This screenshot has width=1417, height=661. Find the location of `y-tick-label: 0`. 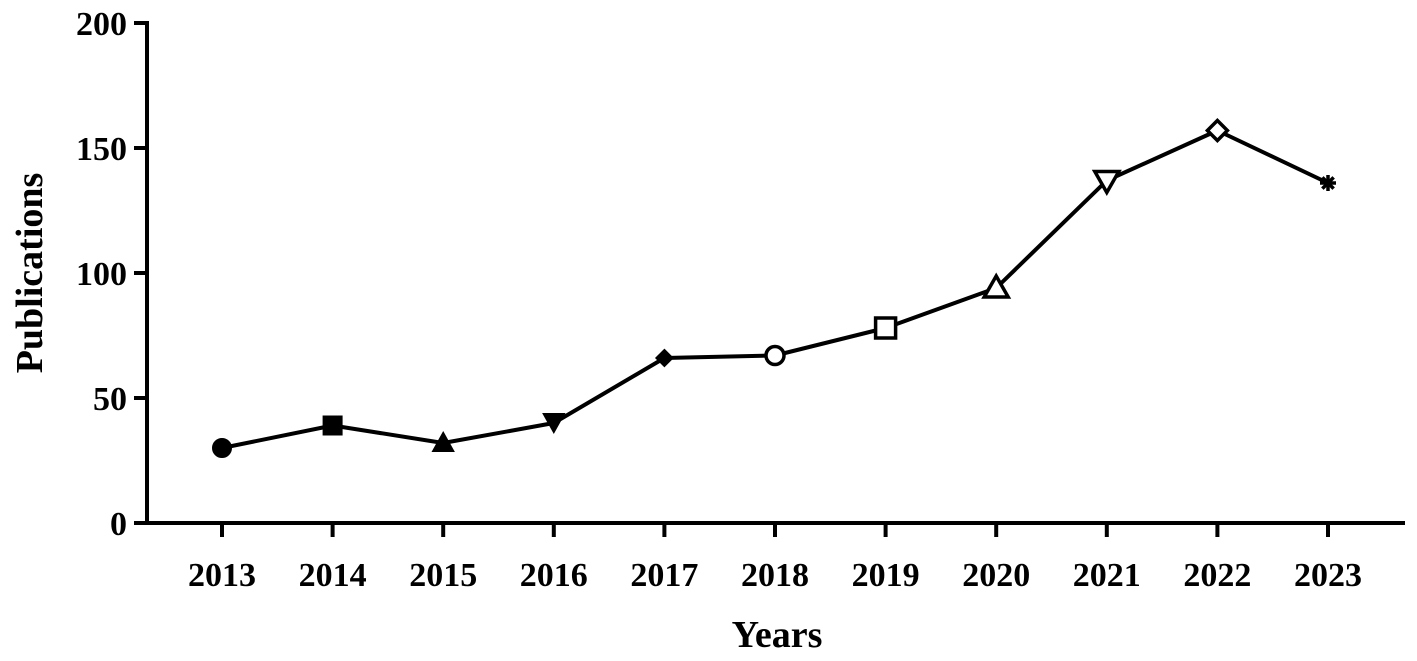

y-tick-label: 0 is located at coordinates (118, 524).